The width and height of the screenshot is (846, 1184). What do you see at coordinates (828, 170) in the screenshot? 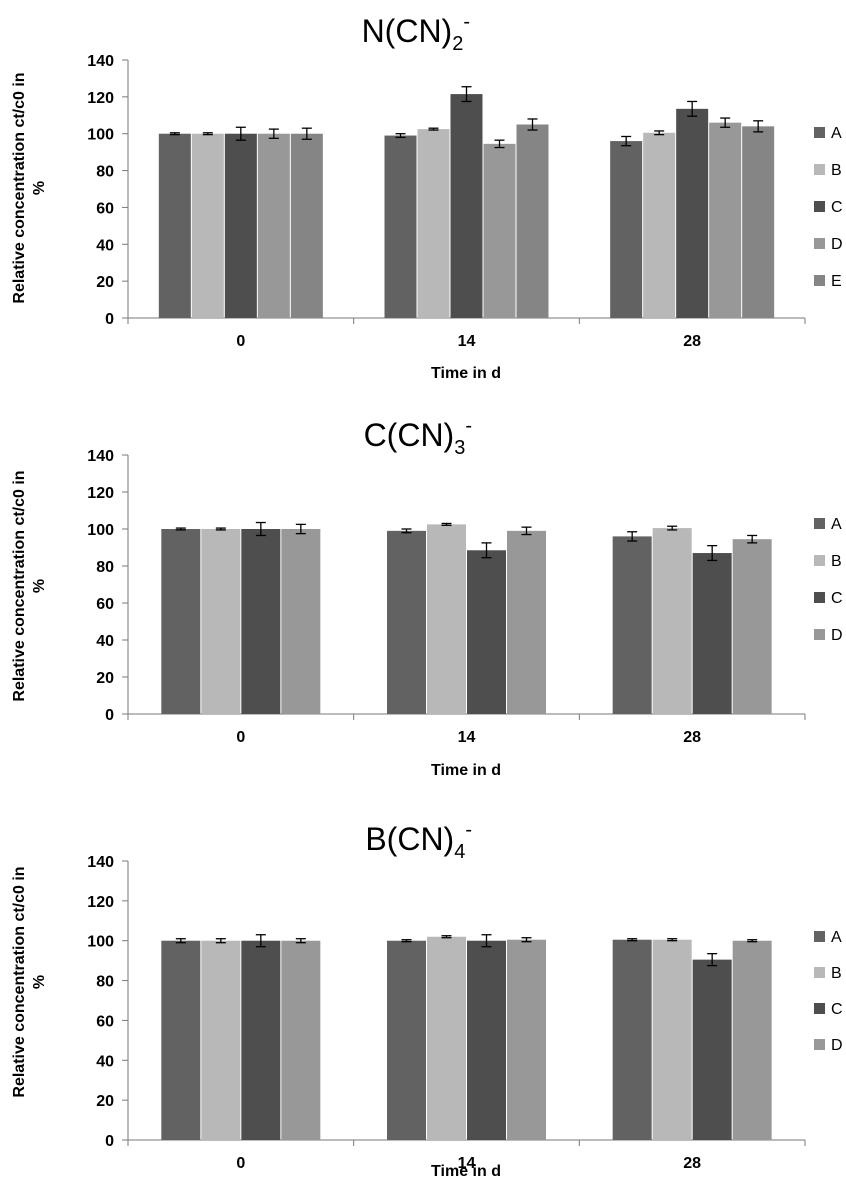
I see `legend-item-B: B` at bounding box center [828, 170].